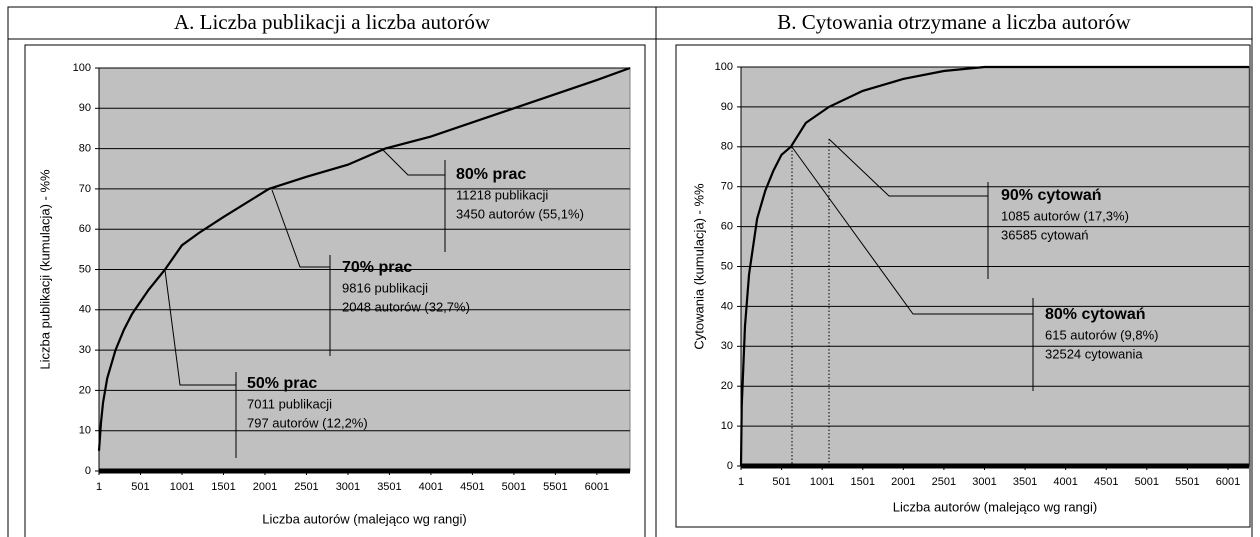 This screenshot has height=537, width=1260. Describe the element at coordinates (377, 267) in the screenshot. I see `annotation-title: 70% prac` at that location.